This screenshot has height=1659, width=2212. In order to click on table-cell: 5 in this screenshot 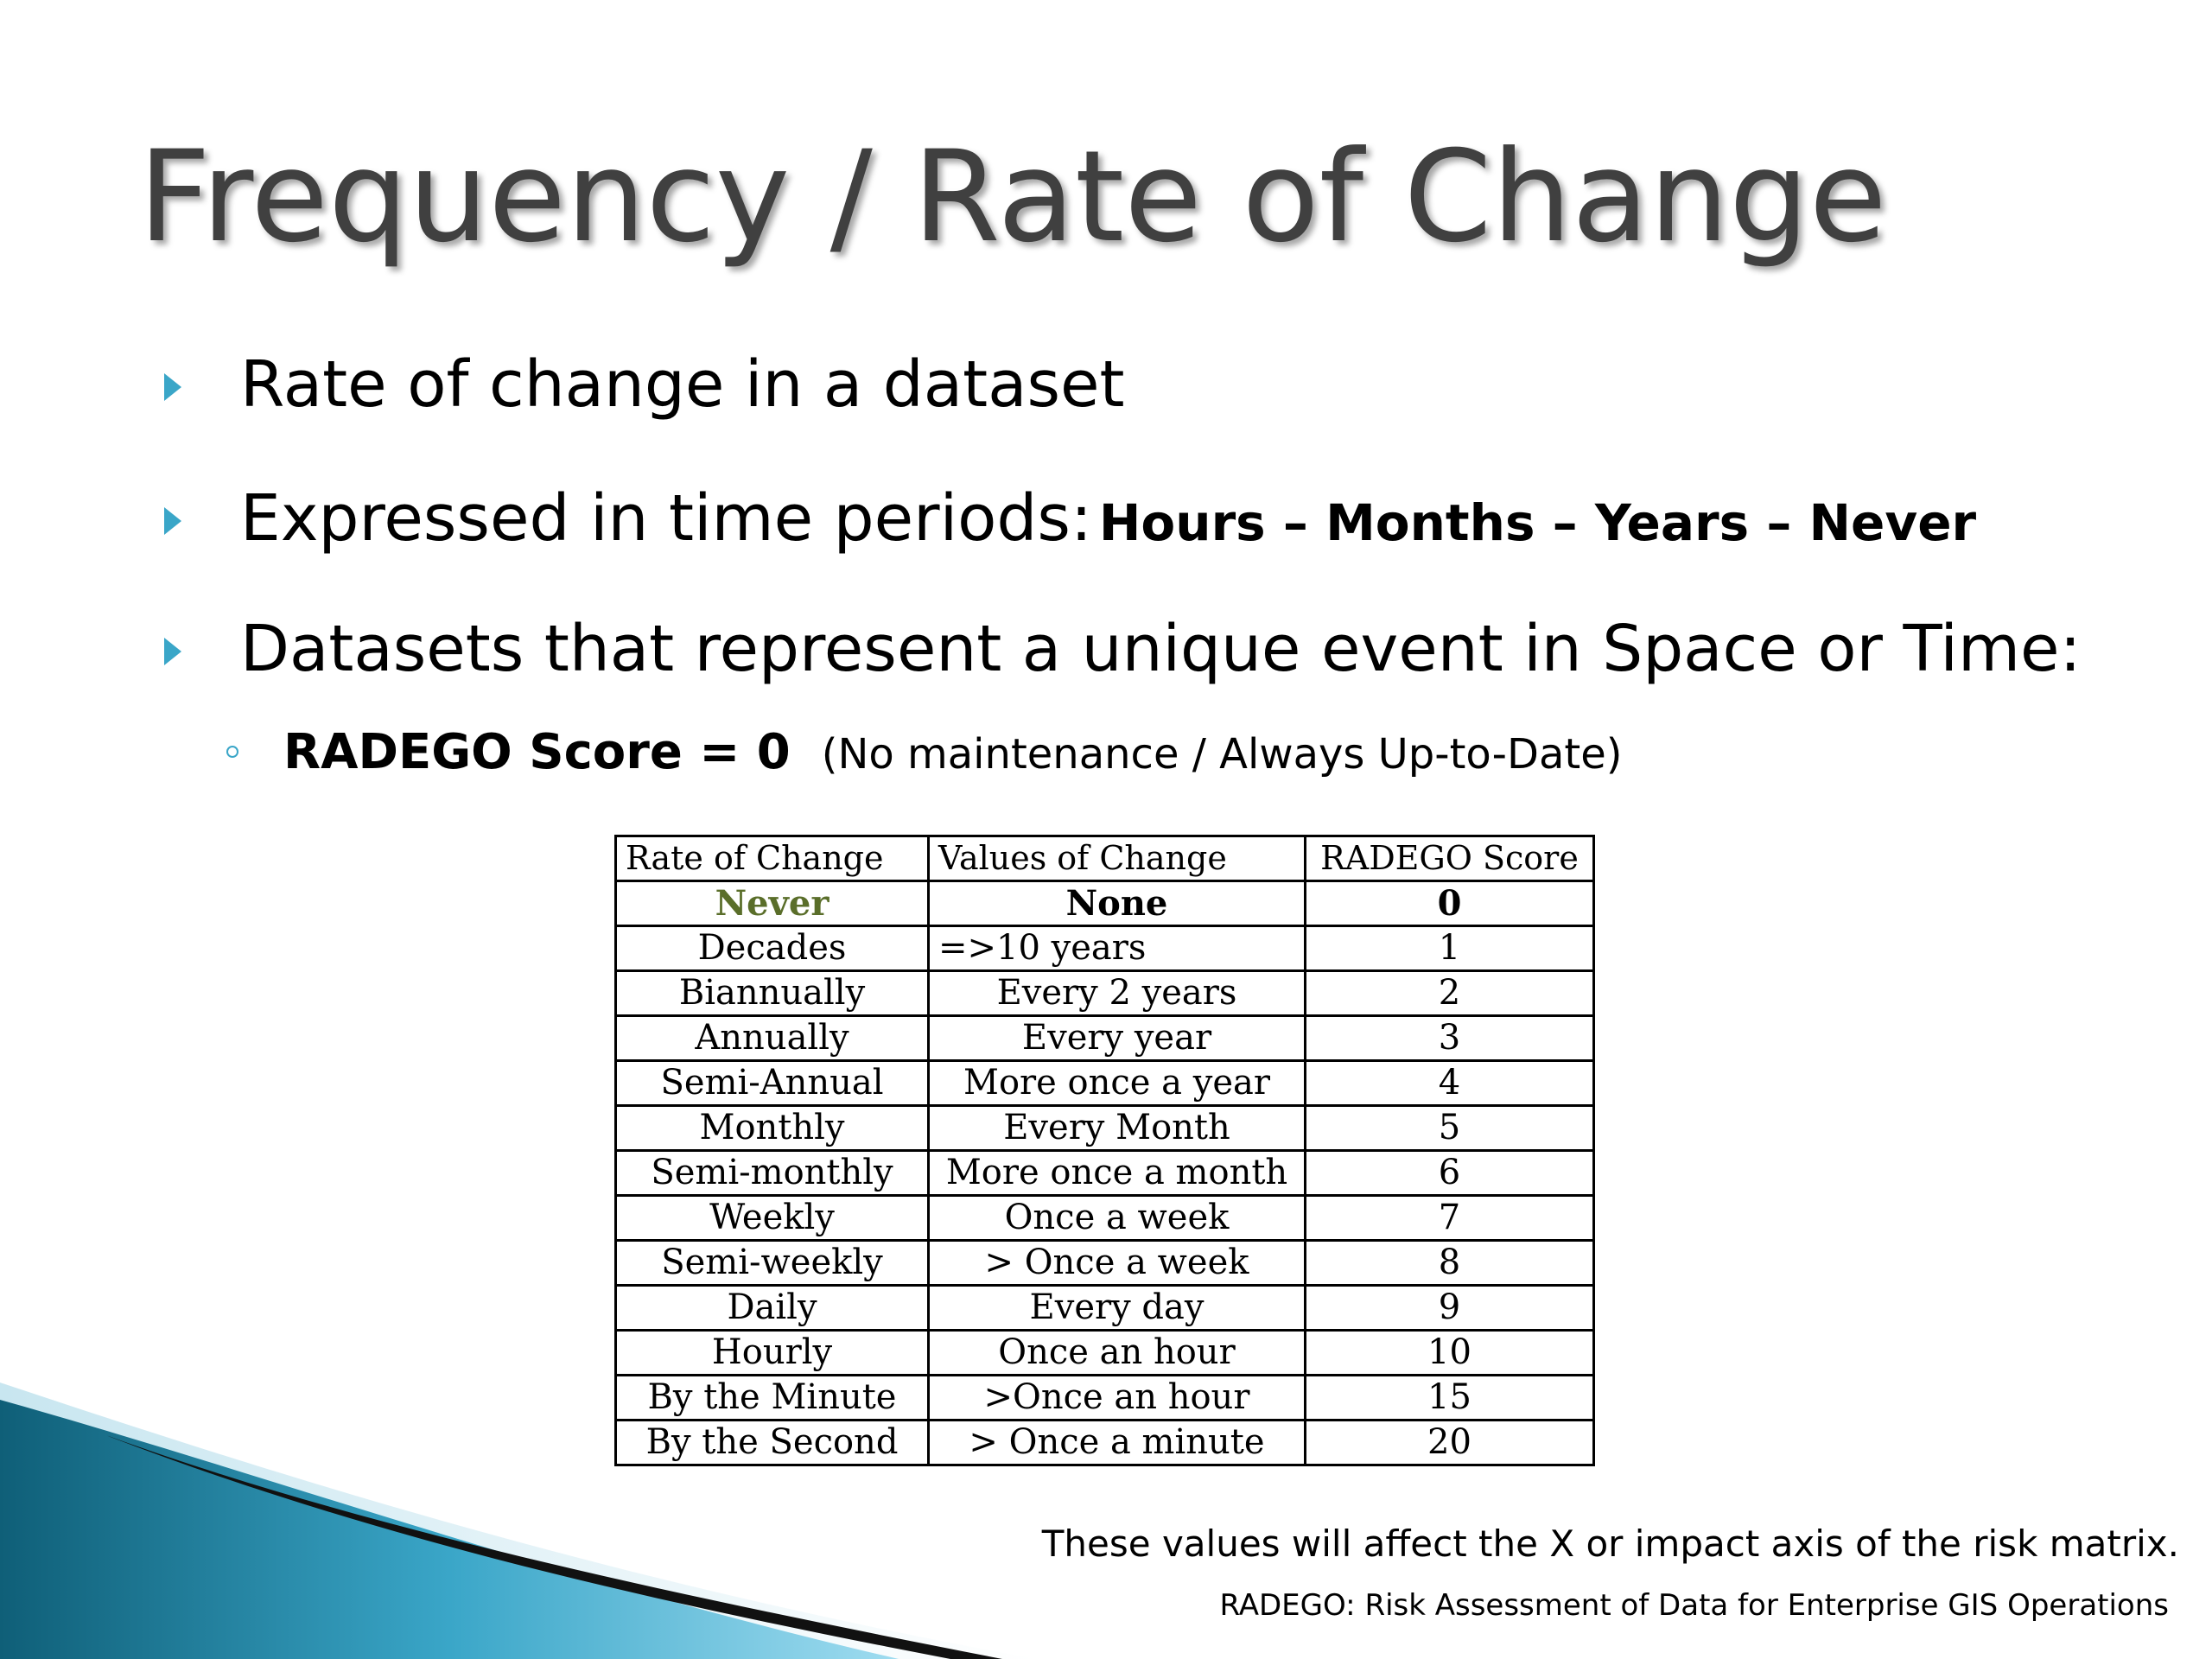, I will do `click(1449, 1128)`.